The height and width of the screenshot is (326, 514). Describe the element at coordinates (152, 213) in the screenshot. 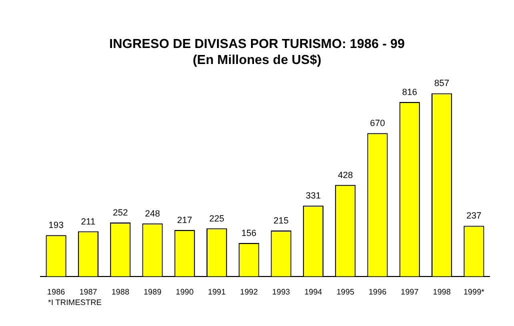

I see `data-label: 248` at that location.